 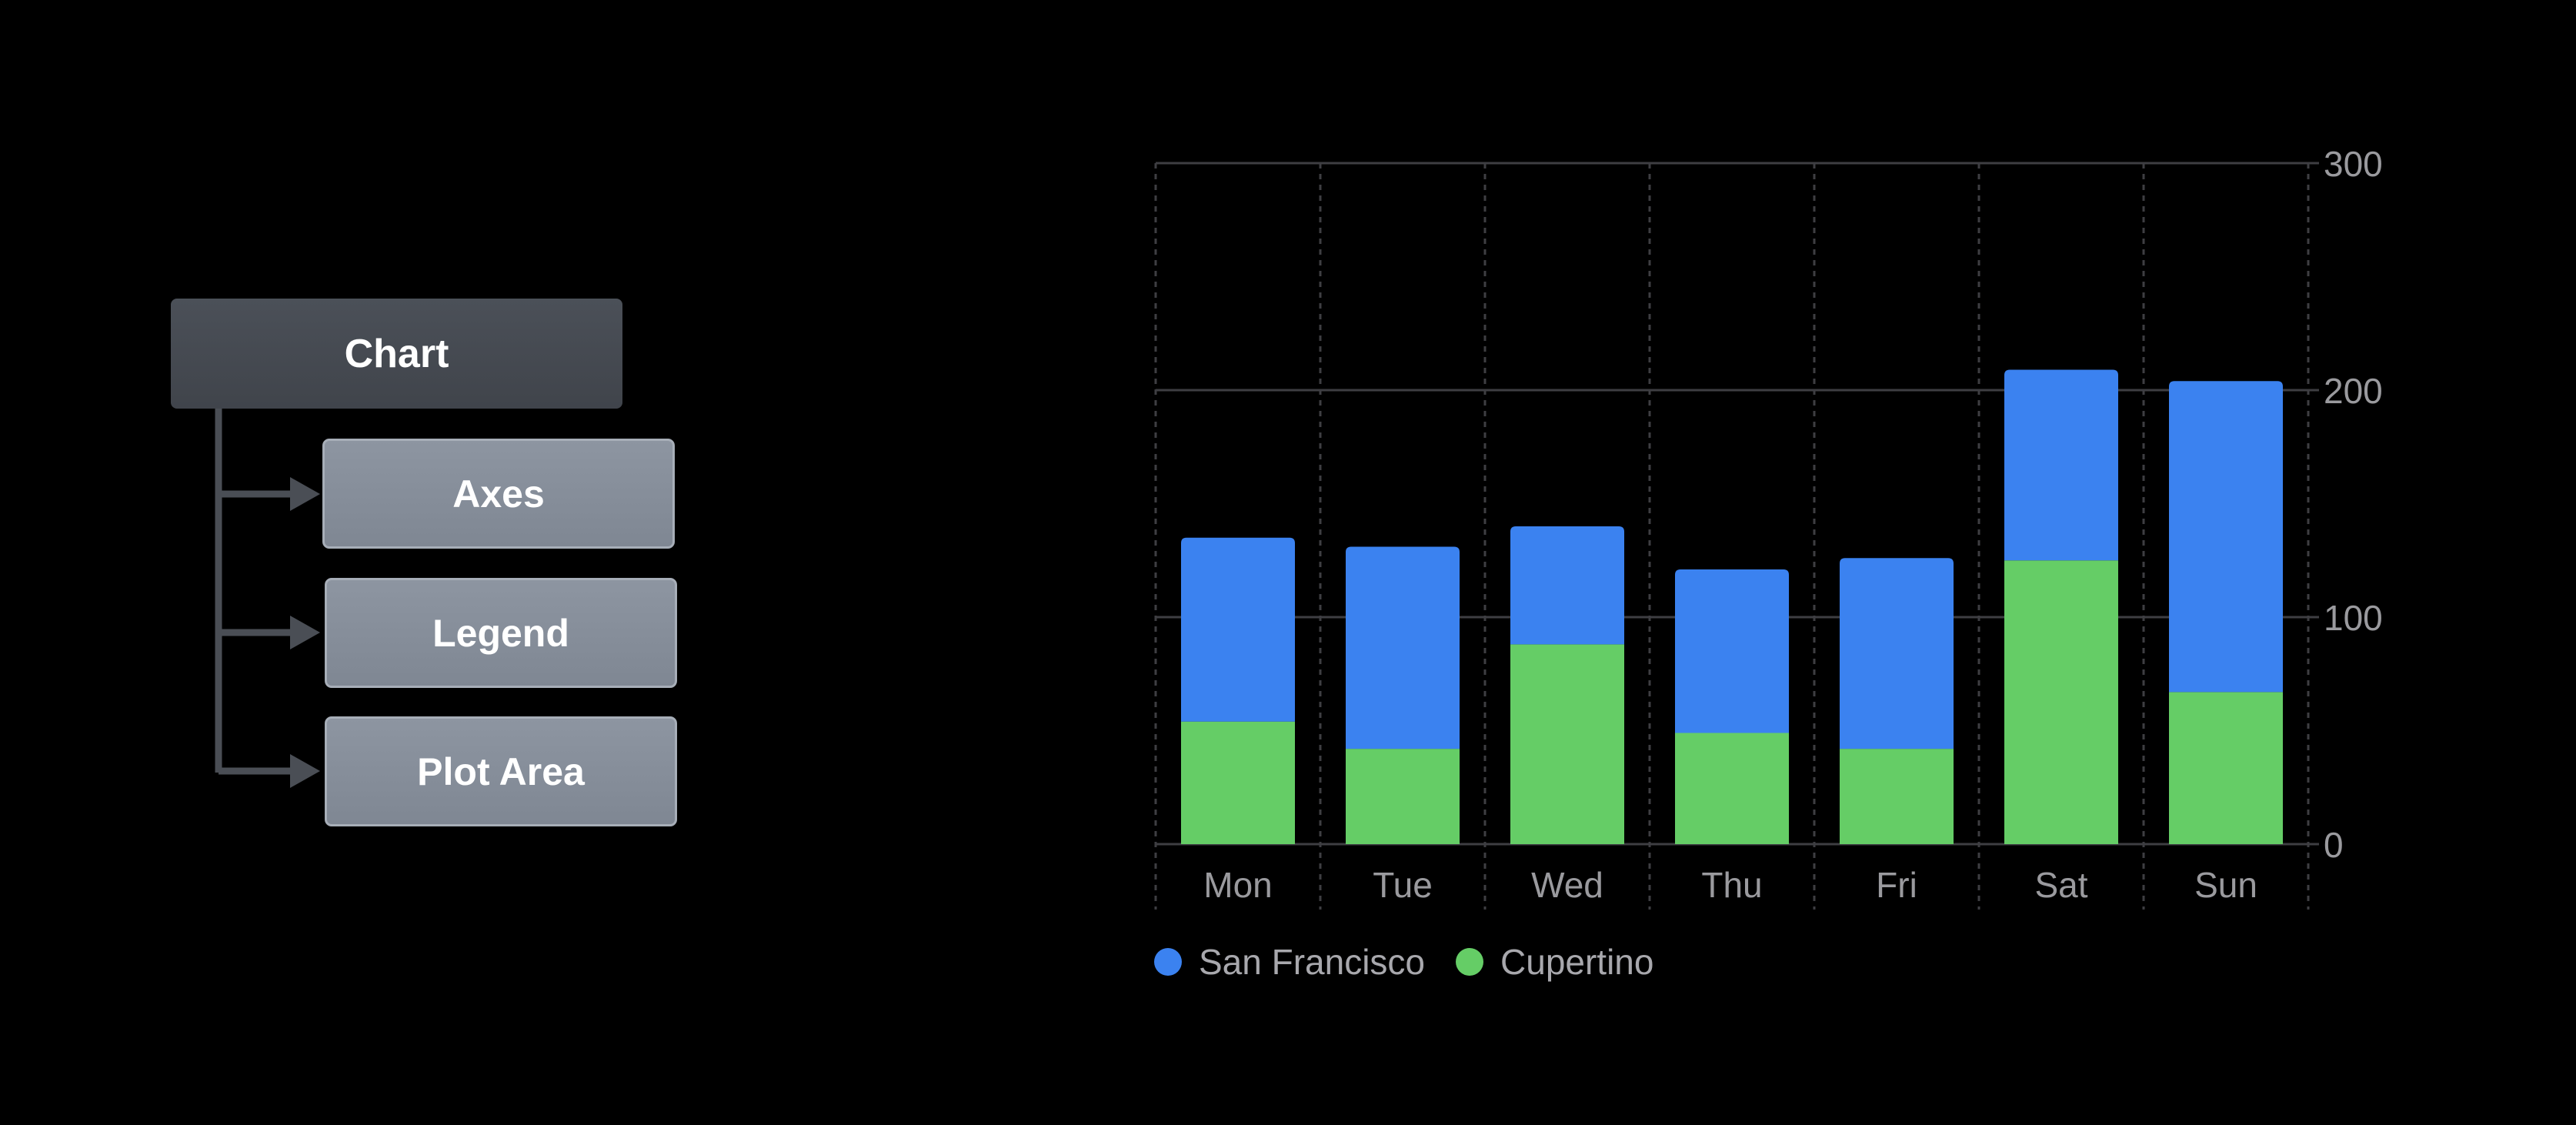 I want to click on bar-san-francisco-wed, so click(x=1567, y=585).